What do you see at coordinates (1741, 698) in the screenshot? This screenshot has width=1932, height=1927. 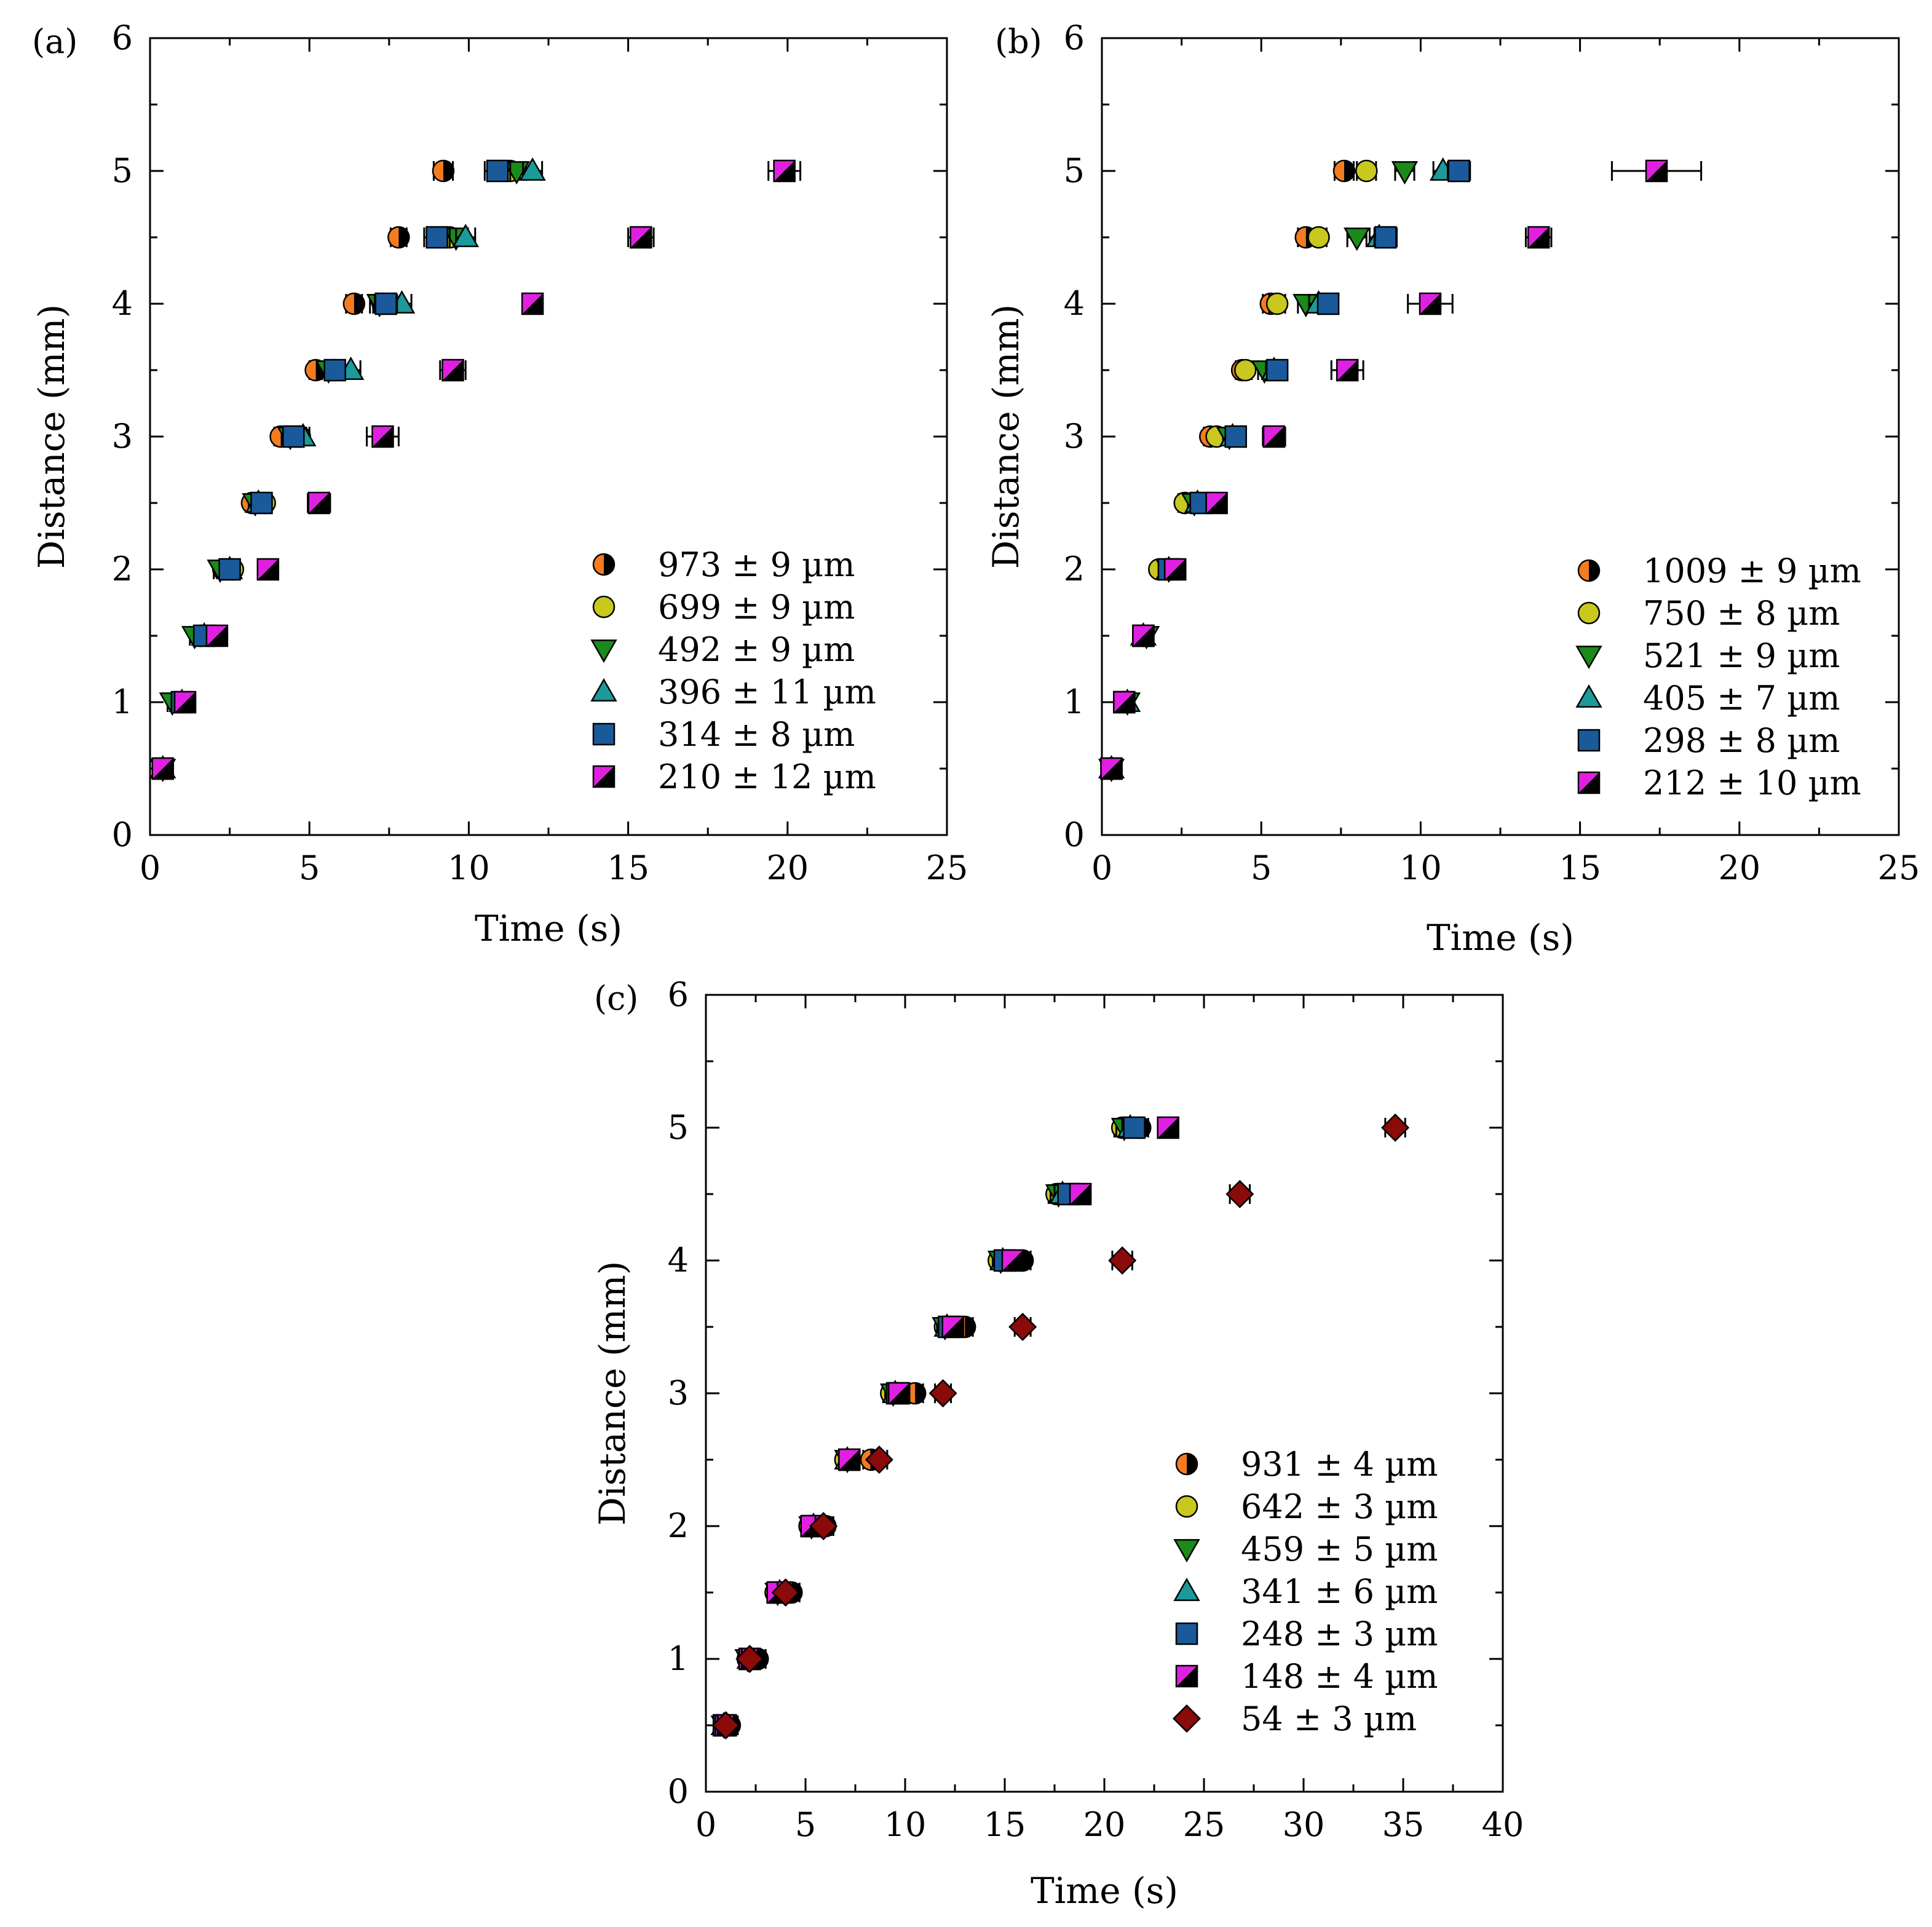 I see `legend-label: 405 ± 7 µm` at bounding box center [1741, 698].